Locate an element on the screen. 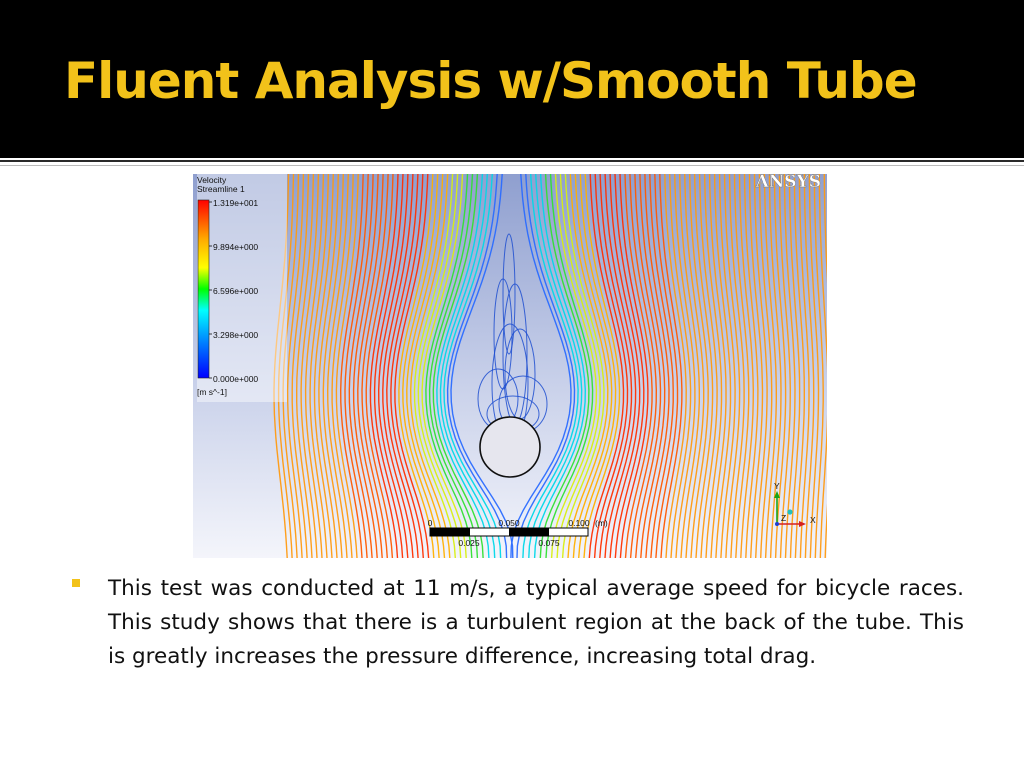 The width and height of the screenshot is (1024, 768). legend-title: Velocity is located at coordinates (212, 180).